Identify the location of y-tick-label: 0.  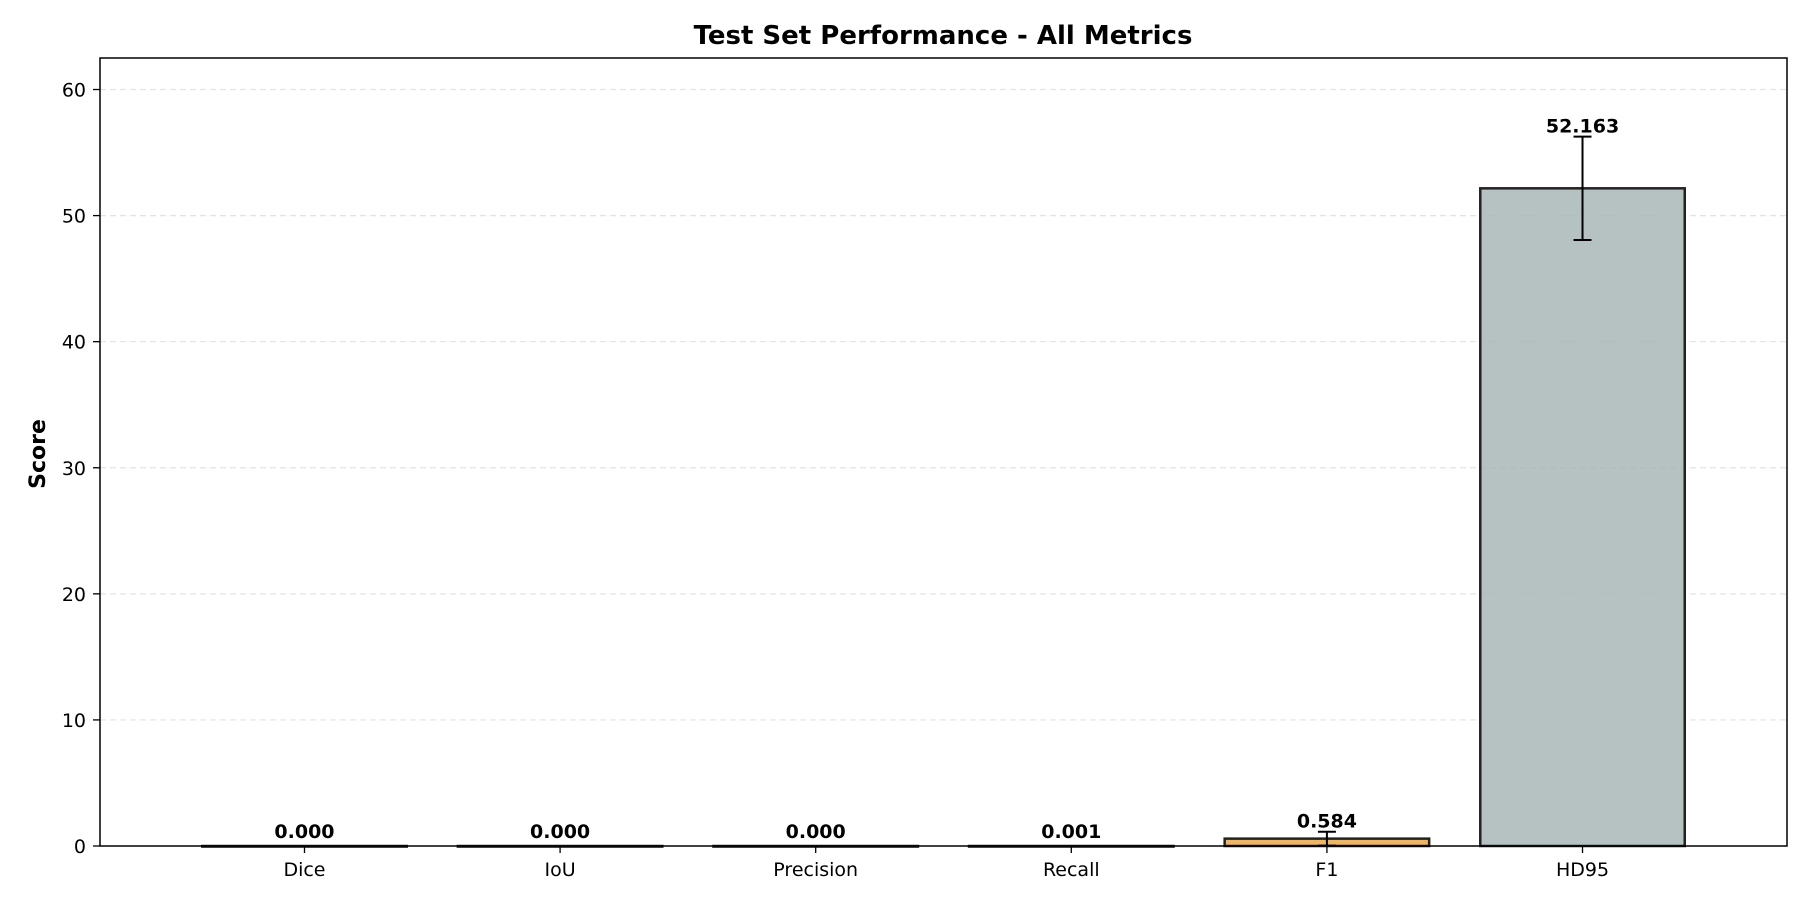
(80, 847).